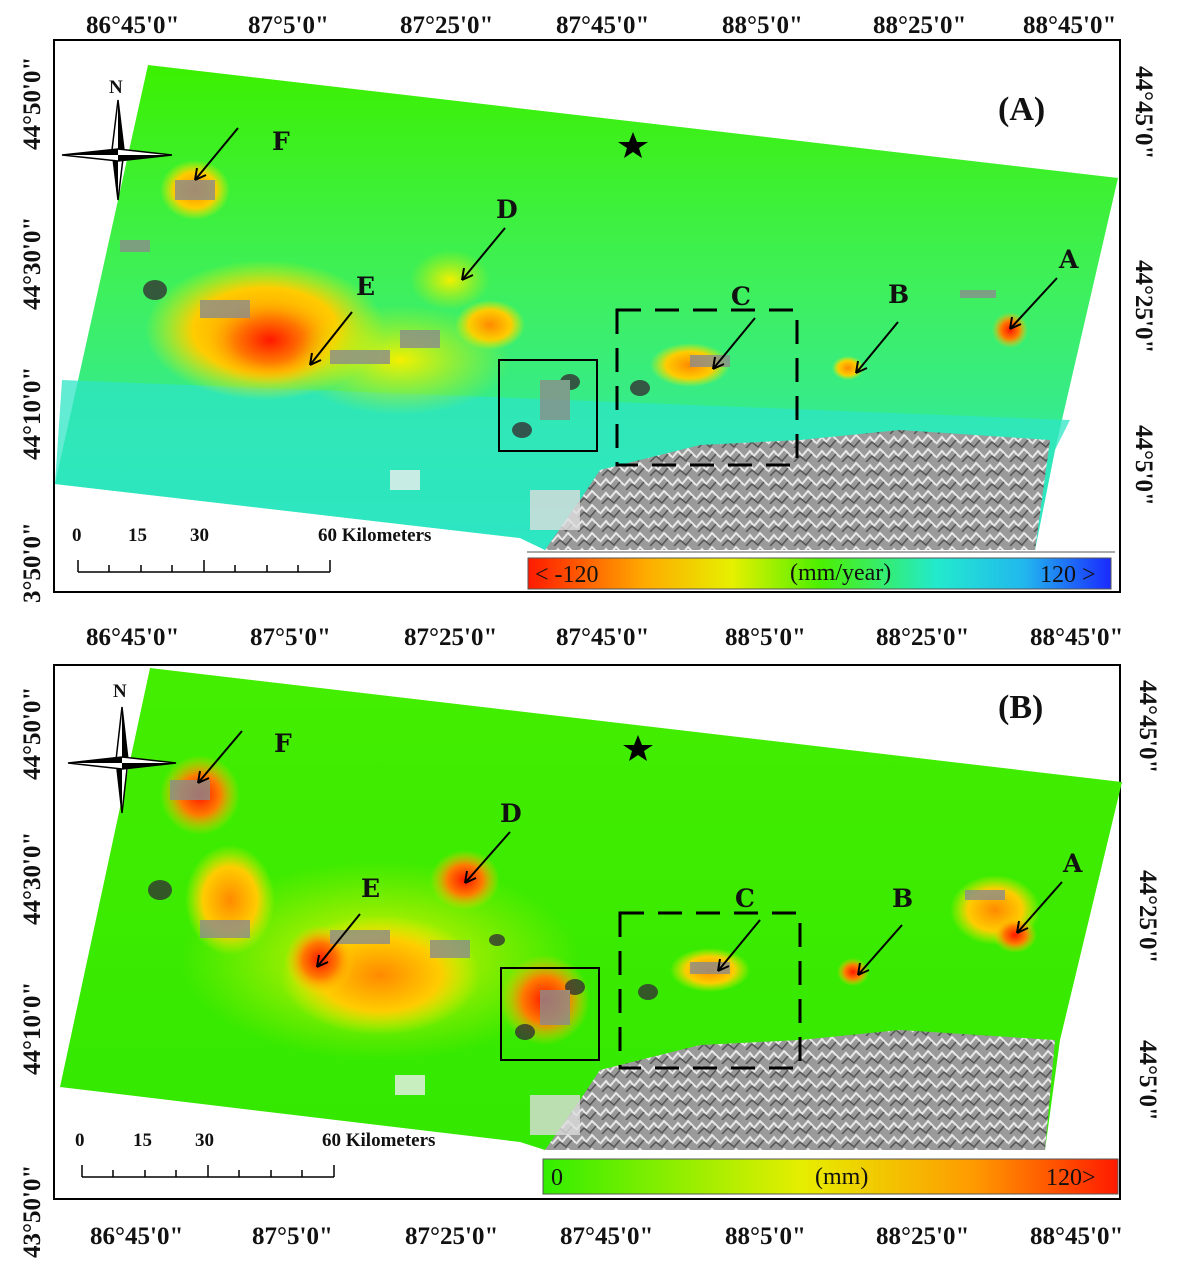 This screenshot has width=1184, height=1261. What do you see at coordinates (1068, 575) in the screenshot?
I see `legend-high-a: 120 >` at bounding box center [1068, 575].